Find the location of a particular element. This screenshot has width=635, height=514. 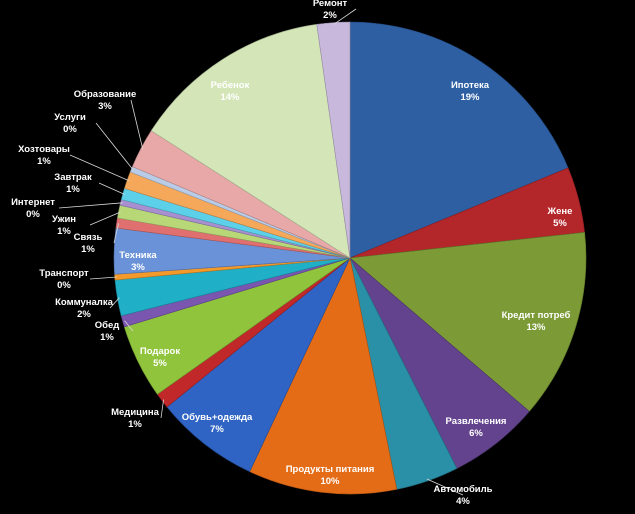

slice-label-ужин: Ужин is located at coordinates (64, 219).